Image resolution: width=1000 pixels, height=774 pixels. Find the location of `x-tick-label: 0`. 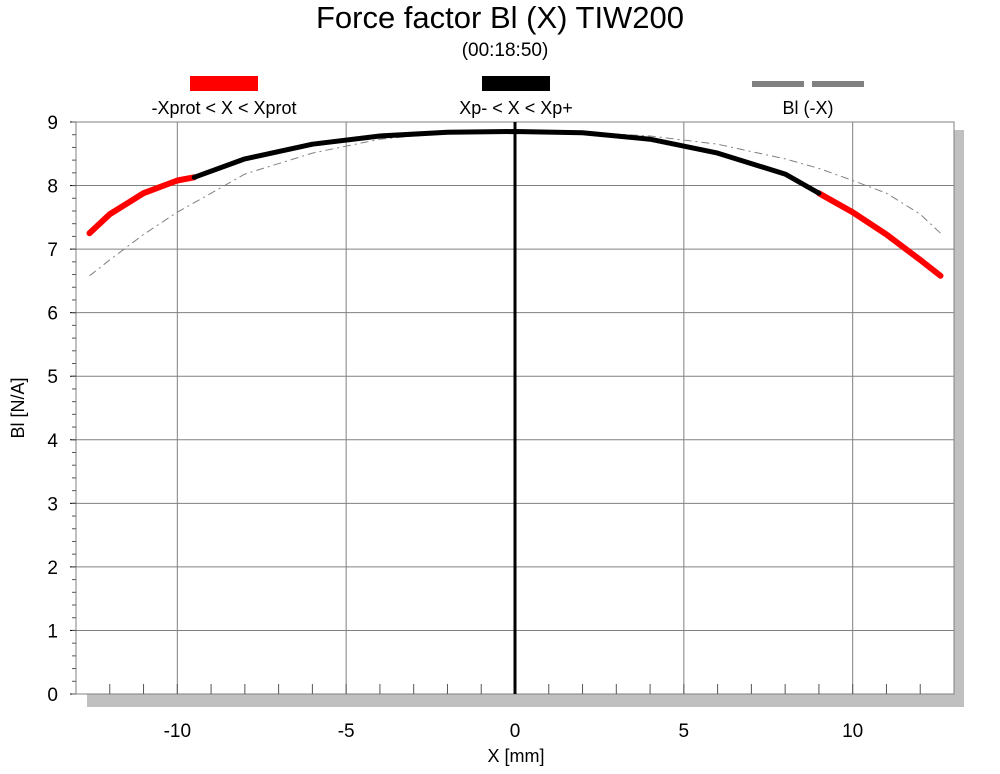

x-tick-label: 0 is located at coordinates (515, 731).